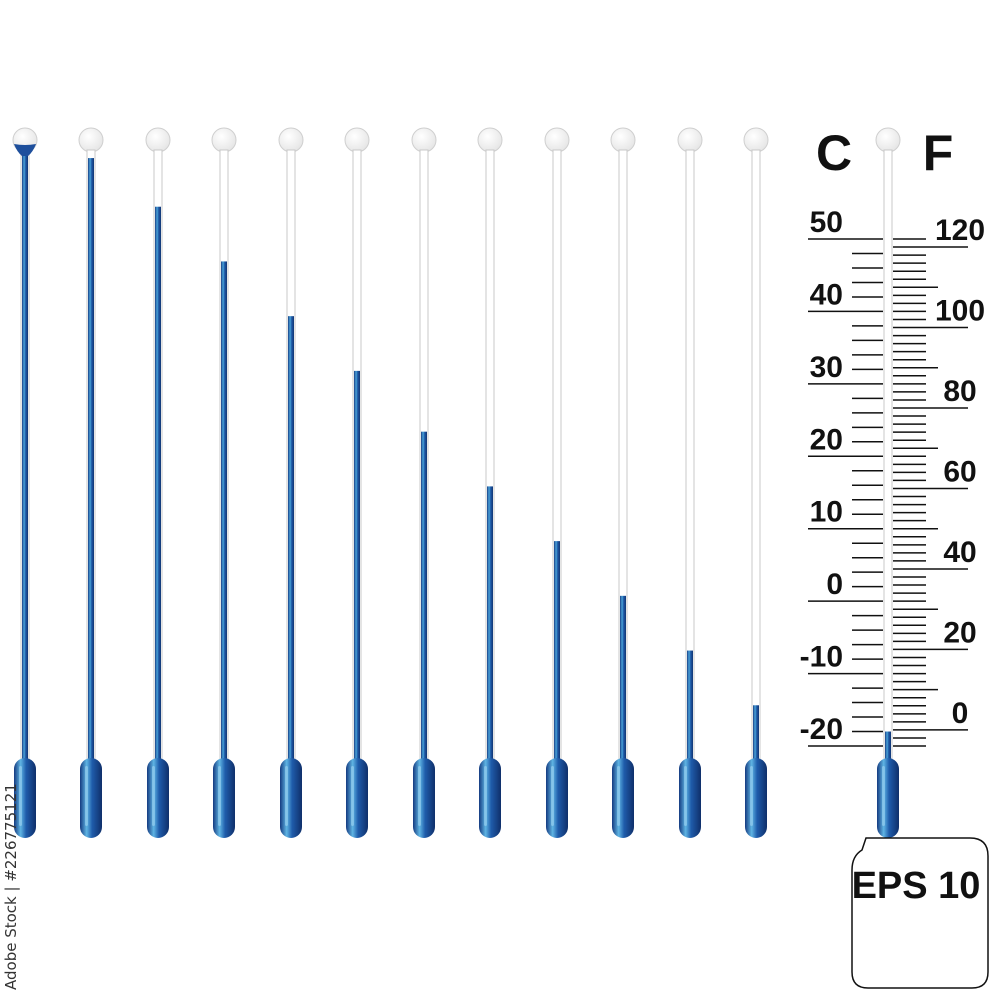  I want to click on fahrenheit-tick-label: 20, so click(959, 632).